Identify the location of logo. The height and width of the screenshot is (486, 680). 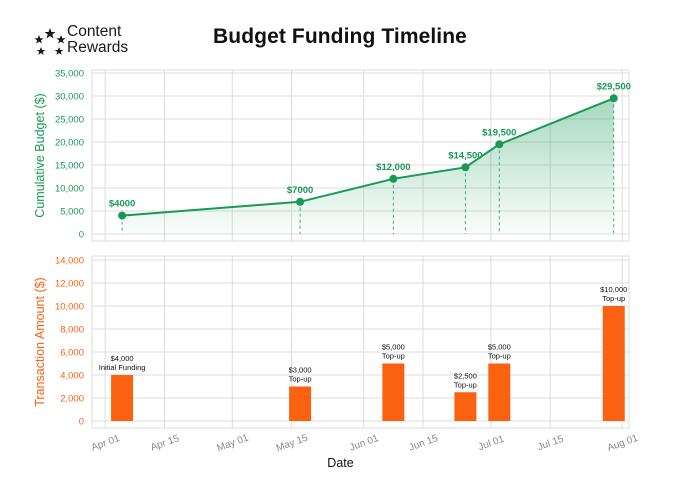
(88, 44).